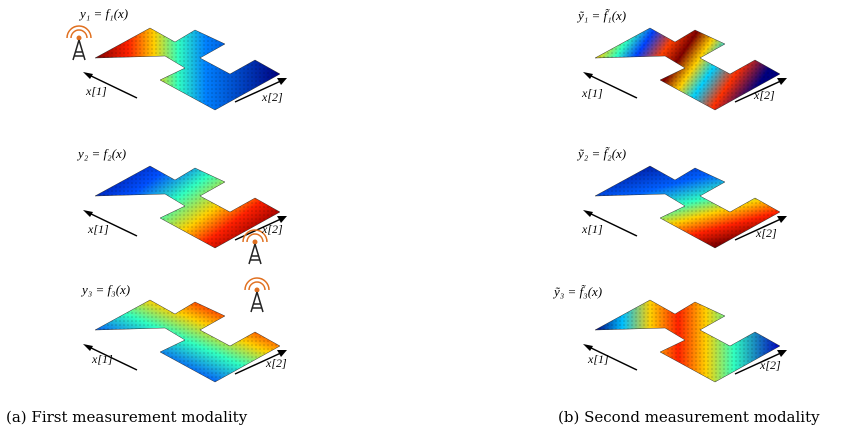 Image resolution: width=855 pixels, height=435 pixels. I want to click on x1-label-a3: x[1], so click(102, 359).